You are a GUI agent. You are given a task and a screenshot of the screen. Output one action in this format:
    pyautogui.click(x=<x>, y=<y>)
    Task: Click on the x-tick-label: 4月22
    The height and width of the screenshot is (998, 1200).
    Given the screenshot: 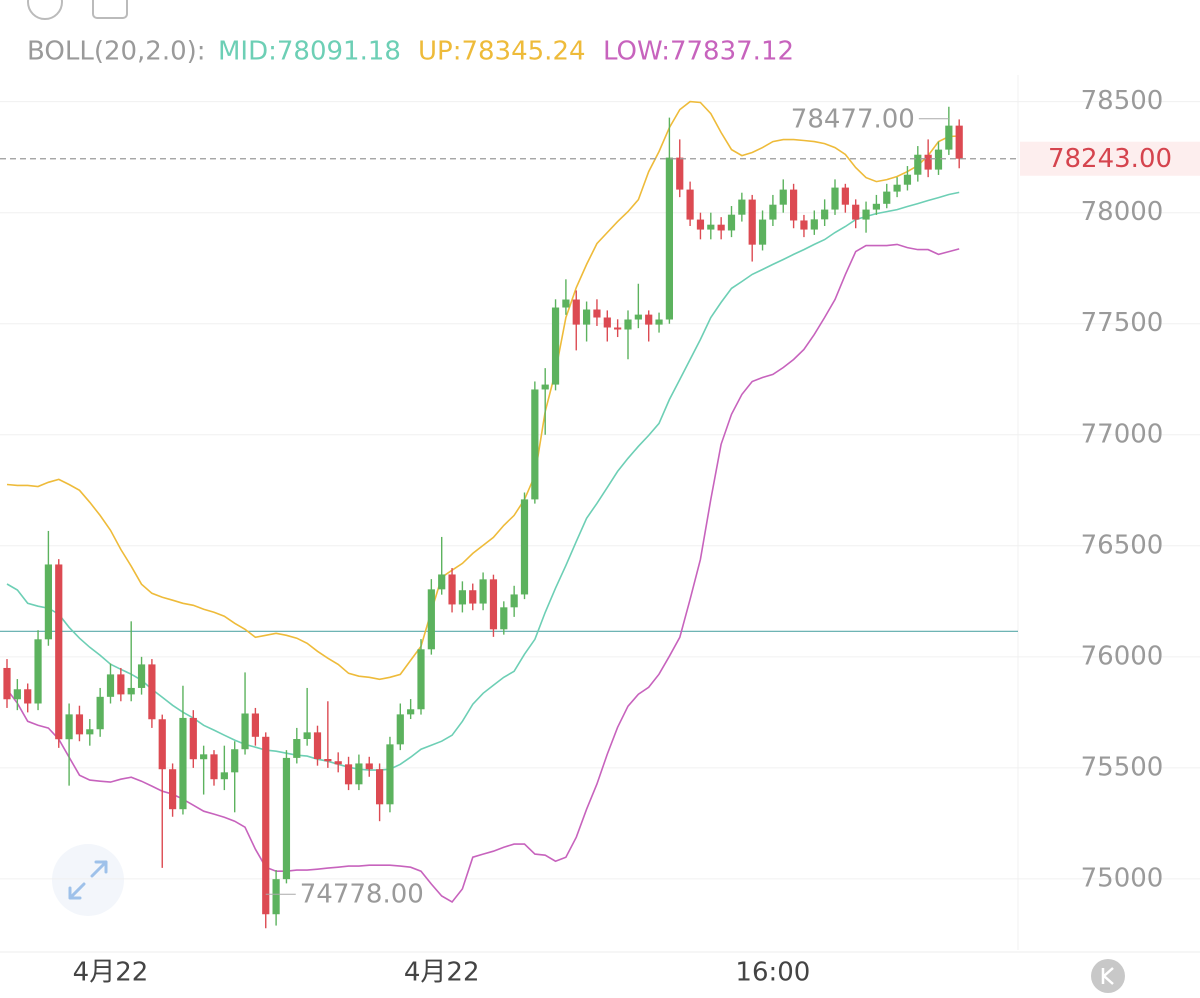 What is the action you would take?
    pyautogui.click(x=442, y=973)
    